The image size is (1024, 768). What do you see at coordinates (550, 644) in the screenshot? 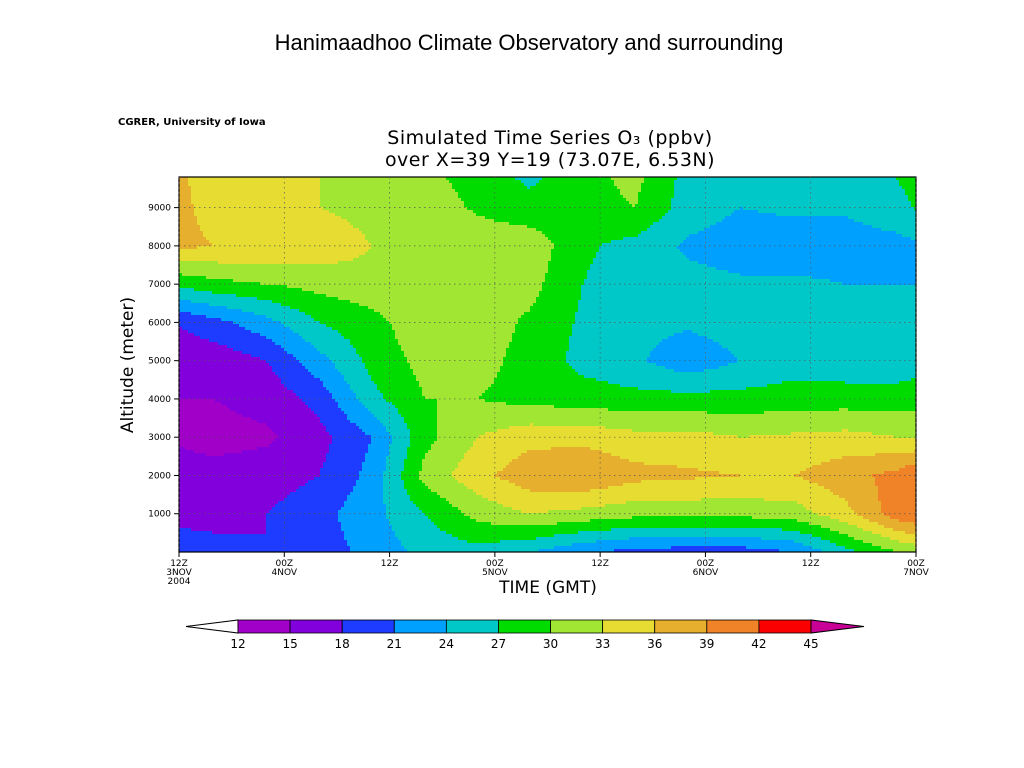
I see `colorbar-label: 30` at bounding box center [550, 644].